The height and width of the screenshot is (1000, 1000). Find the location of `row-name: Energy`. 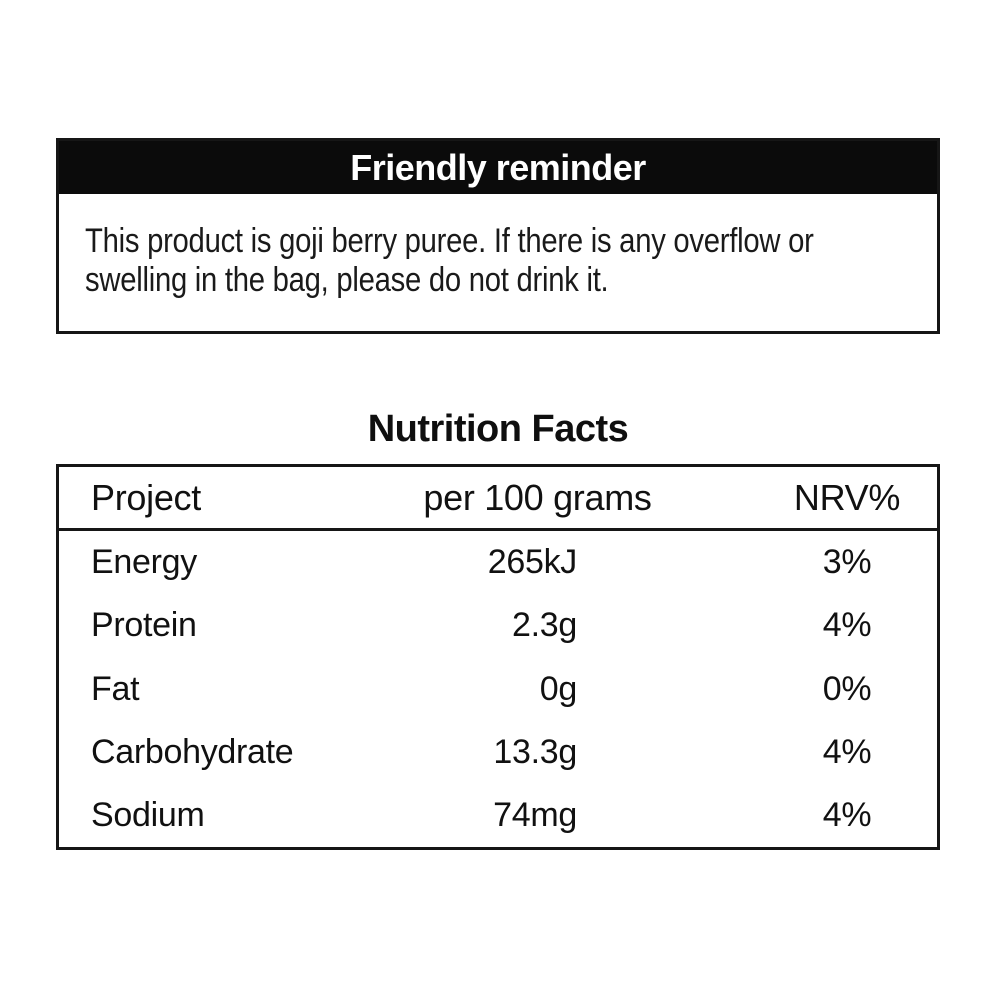

row-name: Energy is located at coordinates (144, 562).